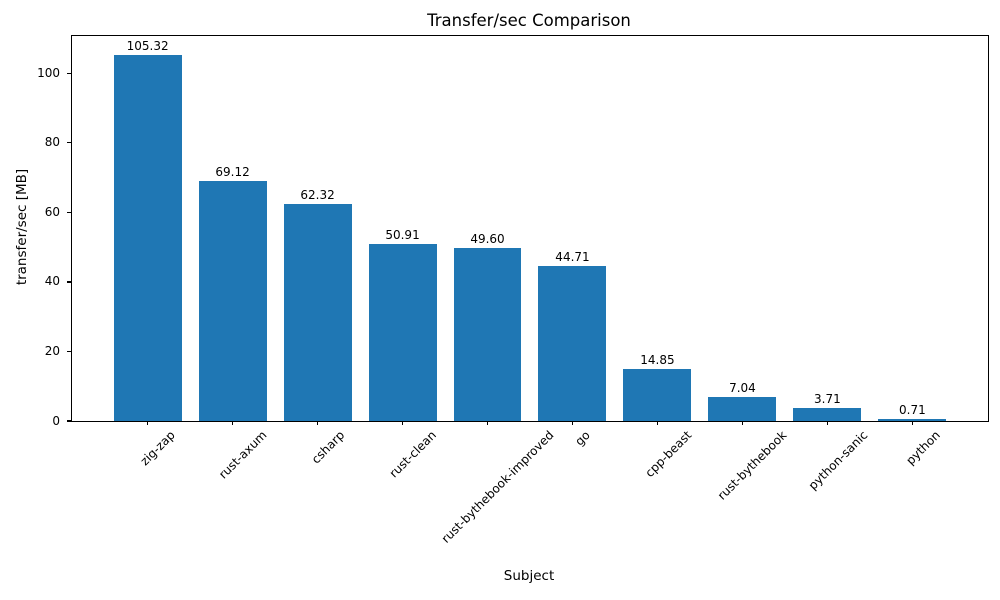  What do you see at coordinates (572, 343) in the screenshot?
I see `bar-go` at bounding box center [572, 343].